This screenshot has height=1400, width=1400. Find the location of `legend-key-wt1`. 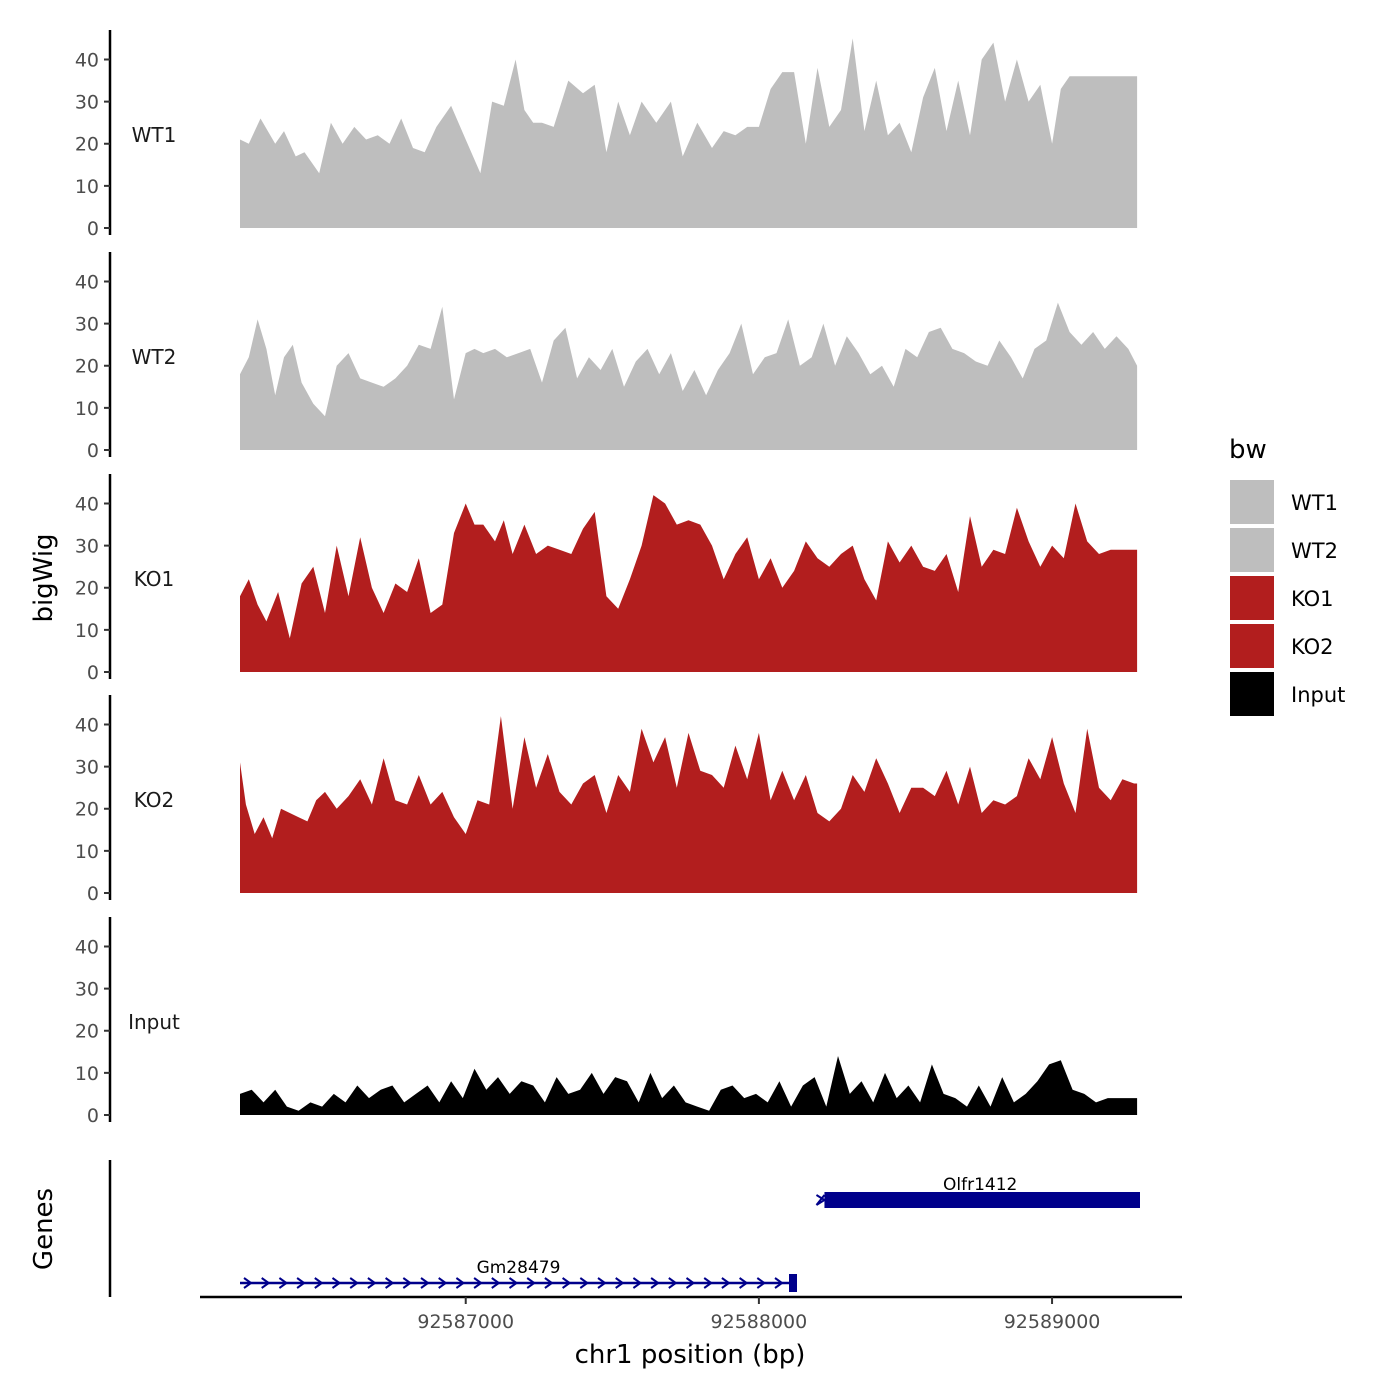

legend-key-wt1 is located at coordinates (1252, 502).